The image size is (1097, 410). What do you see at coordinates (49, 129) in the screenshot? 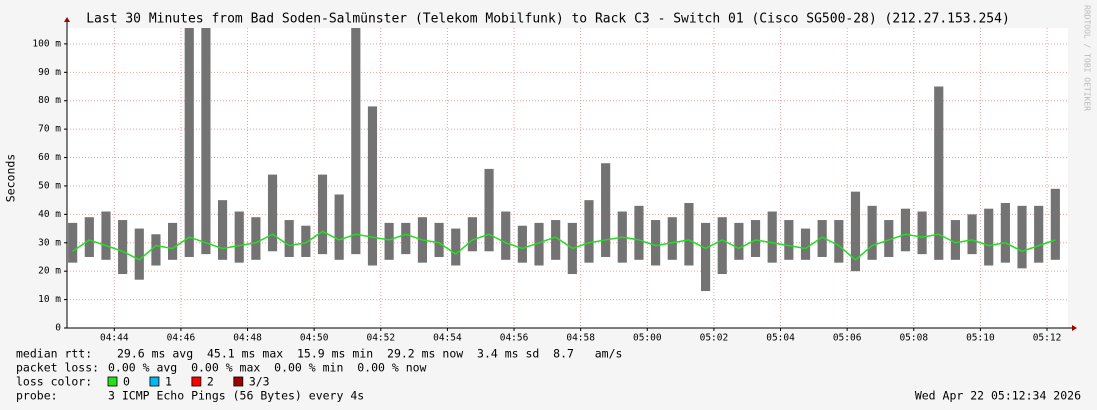
I see `y-tick-label: 70 m` at bounding box center [49, 129].